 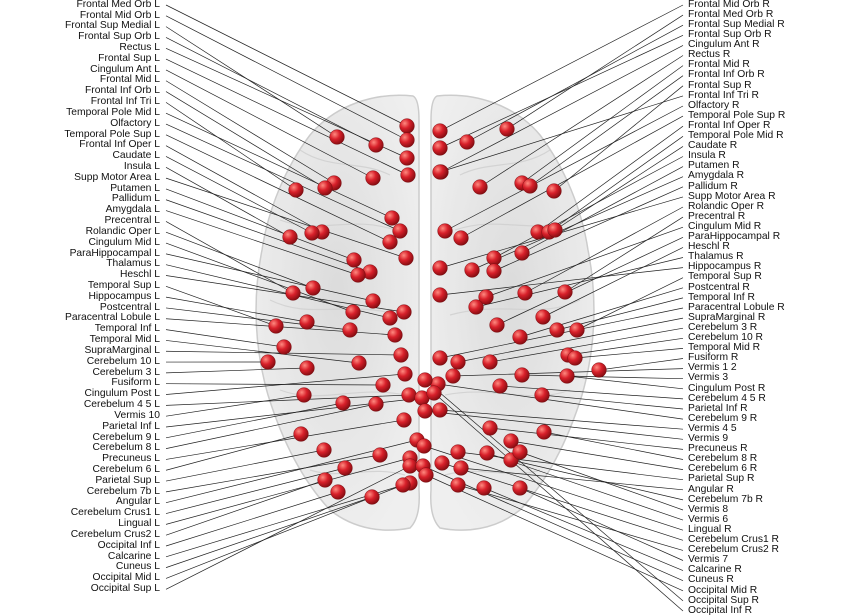 What do you see at coordinates (713, 146) in the screenshot?
I see `right-region-label: Caudate R` at bounding box center [713, 146].